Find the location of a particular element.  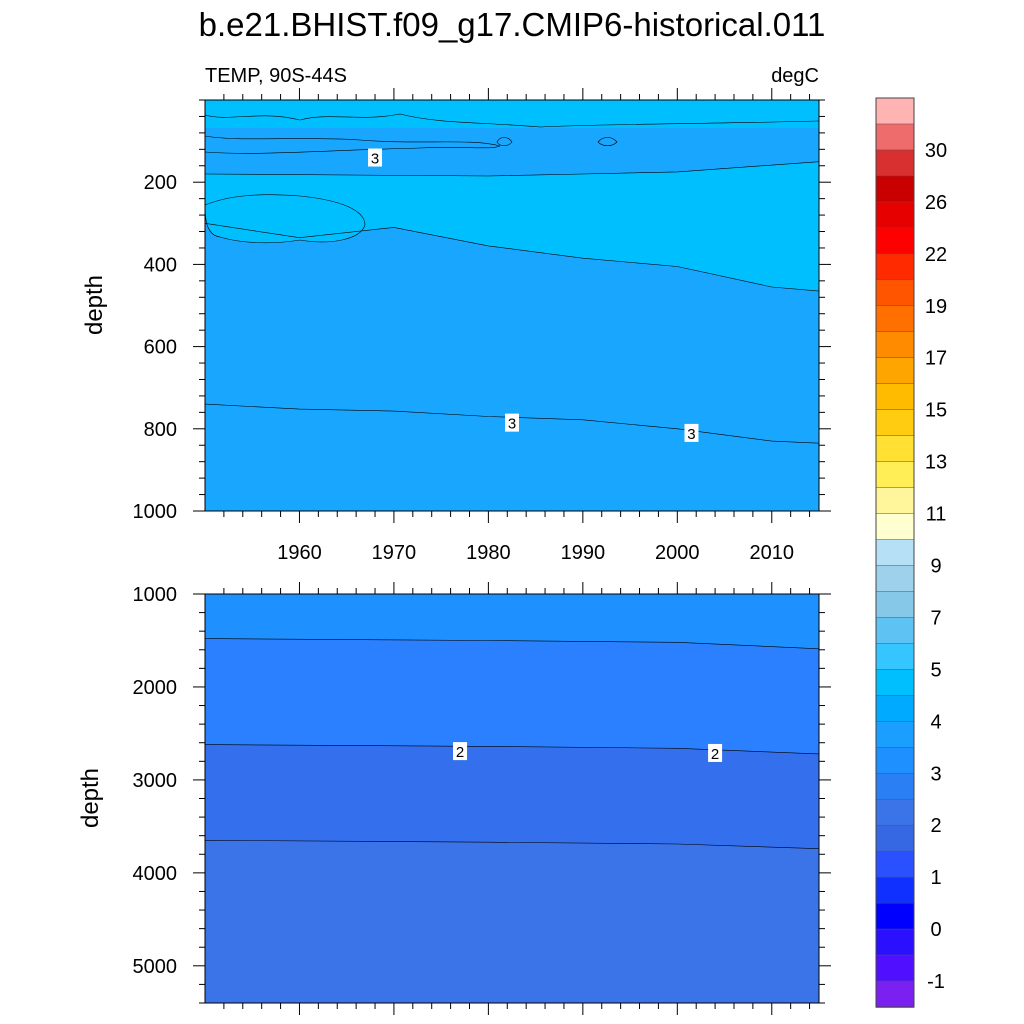

upper-x-tick-label: 2000 is located at coordinates (677, 553).